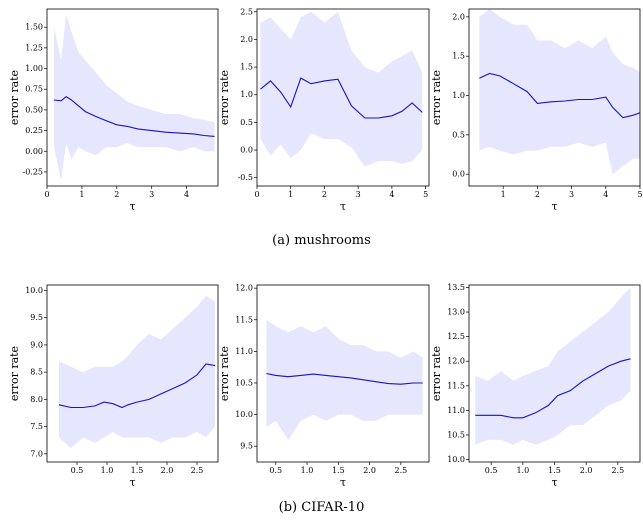  What do you see at coordinates (32, 171) in the screenshot?
I see `y-tick-label: -0.25` at bounding box center [32, 171].